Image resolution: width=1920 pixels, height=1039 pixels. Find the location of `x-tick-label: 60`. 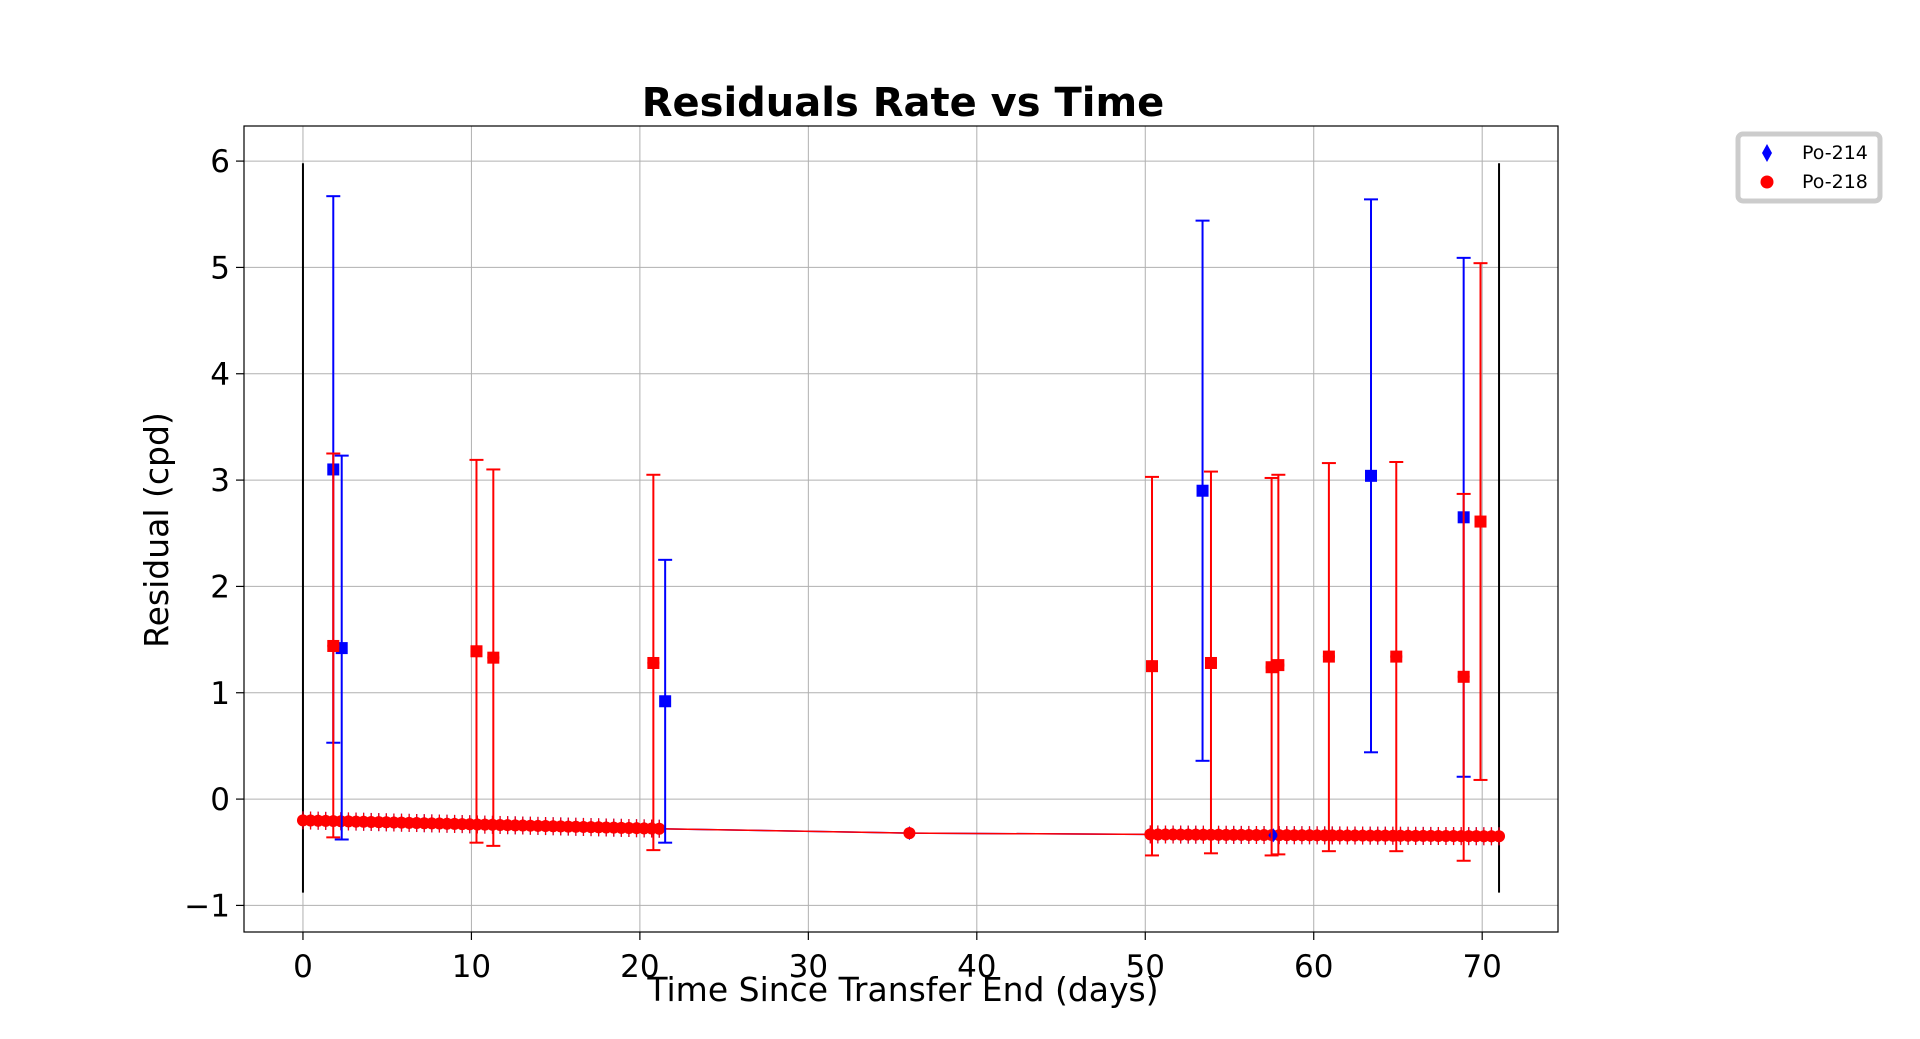

x-tick-label: 60 is located at coordinates (1313, 967).